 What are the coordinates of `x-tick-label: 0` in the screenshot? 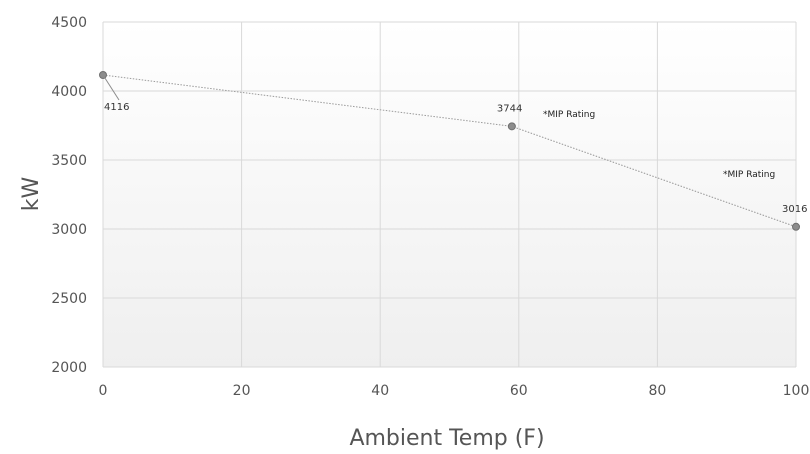 It's located at (103, 391).